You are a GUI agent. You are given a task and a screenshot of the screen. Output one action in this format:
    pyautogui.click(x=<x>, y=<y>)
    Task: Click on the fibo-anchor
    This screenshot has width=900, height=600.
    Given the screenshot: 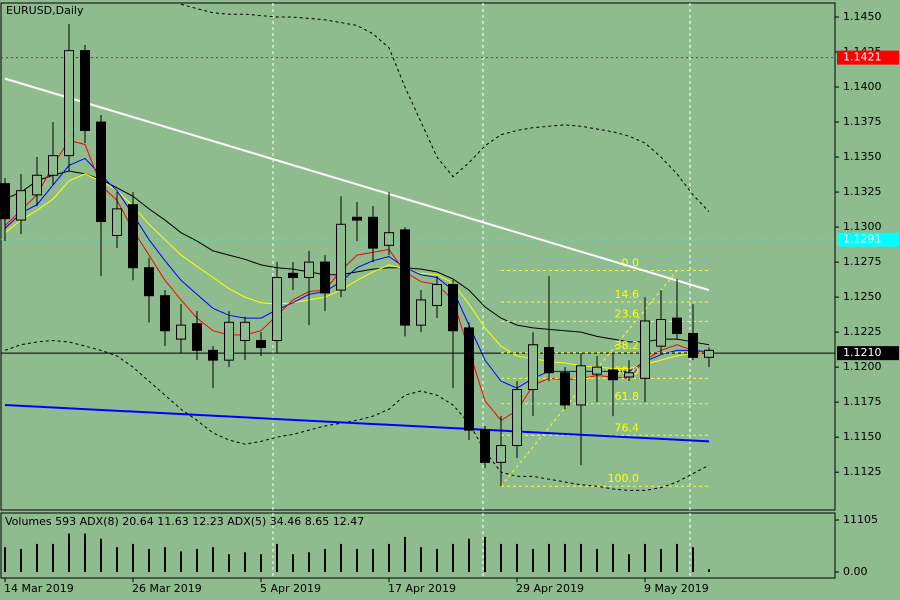 What is the action you would take?
    pyautogui.click(x=589, y=378)
    